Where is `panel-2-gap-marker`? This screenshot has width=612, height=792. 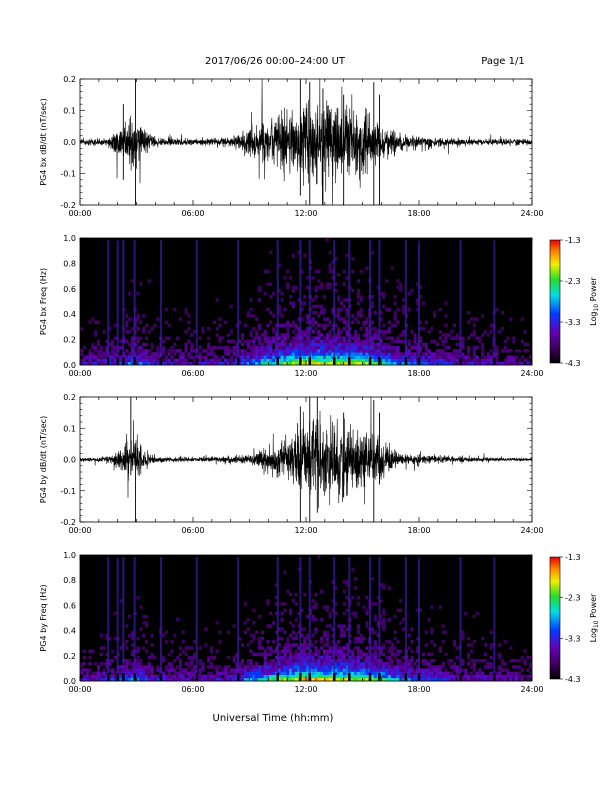
panel-2-gap-marker is located at coordinates (277, 361).